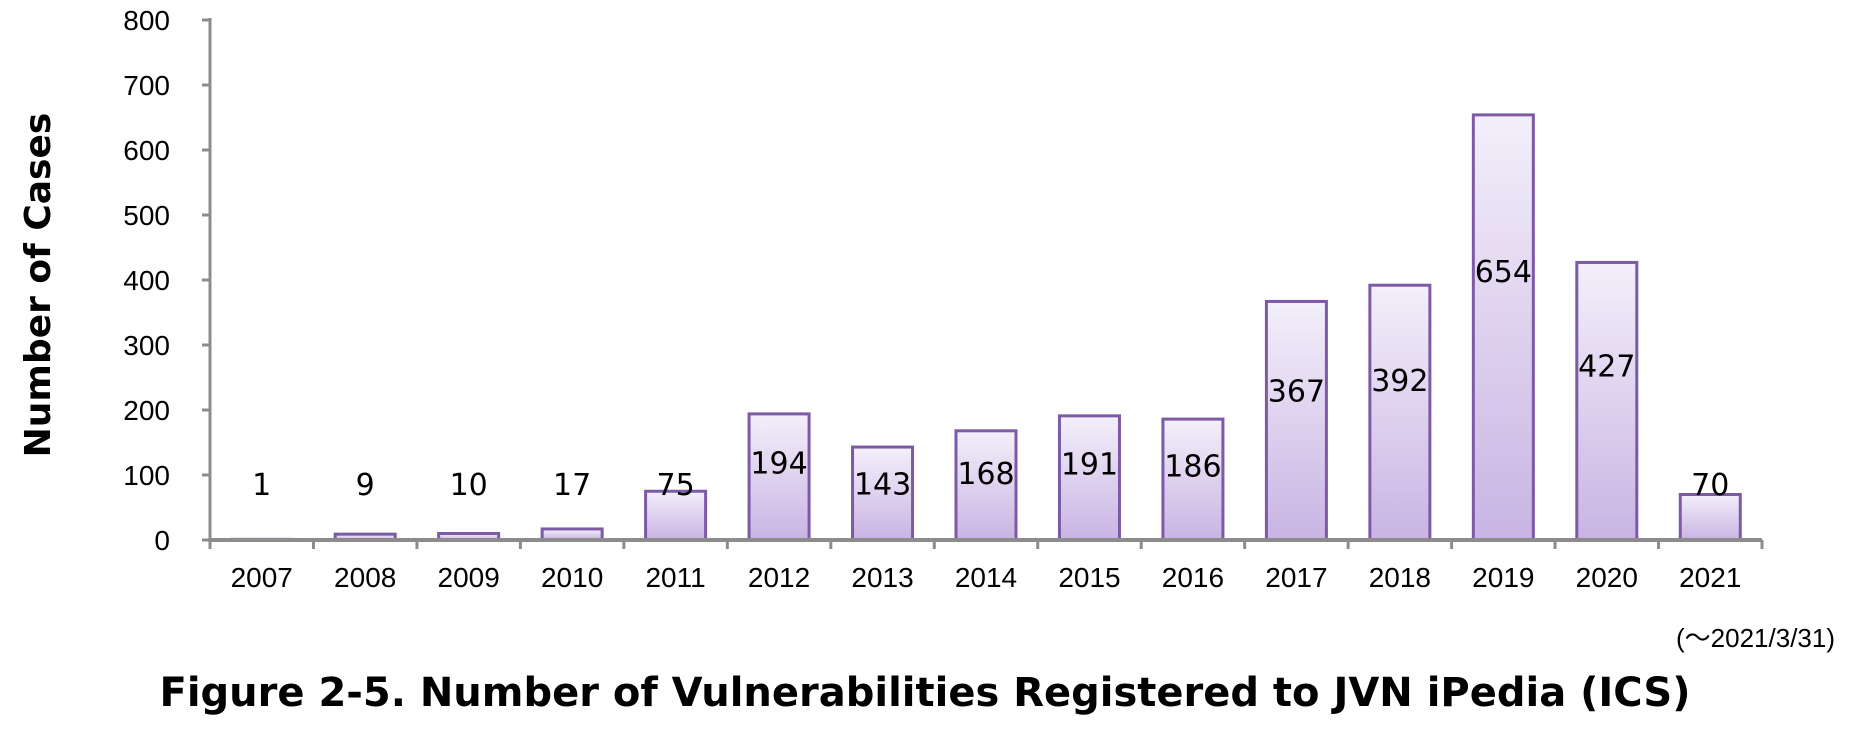  What do you see at coordinates (676, 515) in the screenshot?
I see `bar-2011` at bounding box center [676, 515].